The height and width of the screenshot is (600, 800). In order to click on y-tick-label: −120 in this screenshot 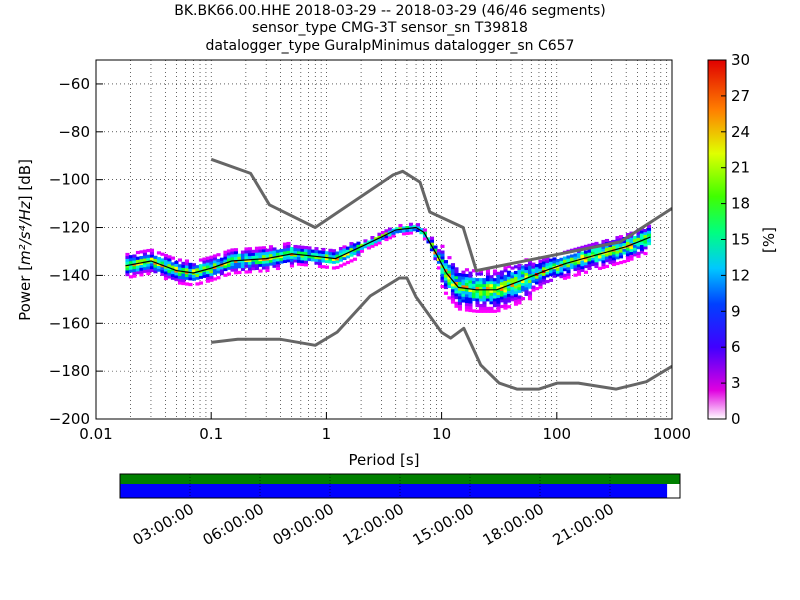, I will do `click(69, 228)`.